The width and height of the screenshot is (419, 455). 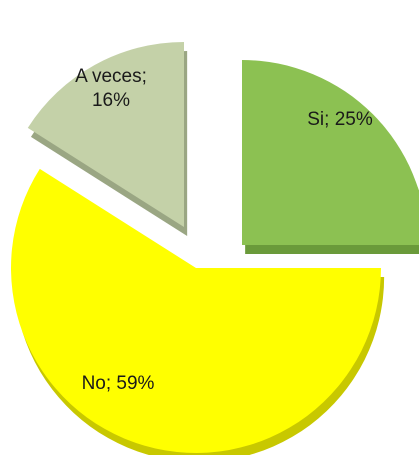 I want to click on data-label-no: No; 59%, so click(x=118, y=383).